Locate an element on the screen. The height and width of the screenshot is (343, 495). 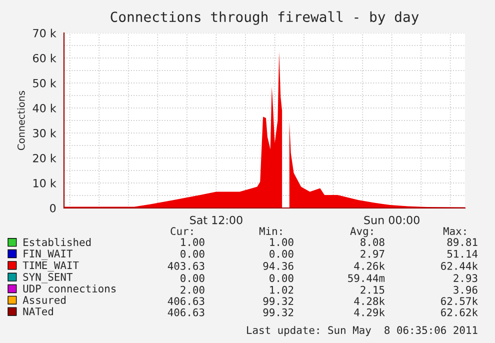
text: 2.15 is located at coordinates (372, 290).